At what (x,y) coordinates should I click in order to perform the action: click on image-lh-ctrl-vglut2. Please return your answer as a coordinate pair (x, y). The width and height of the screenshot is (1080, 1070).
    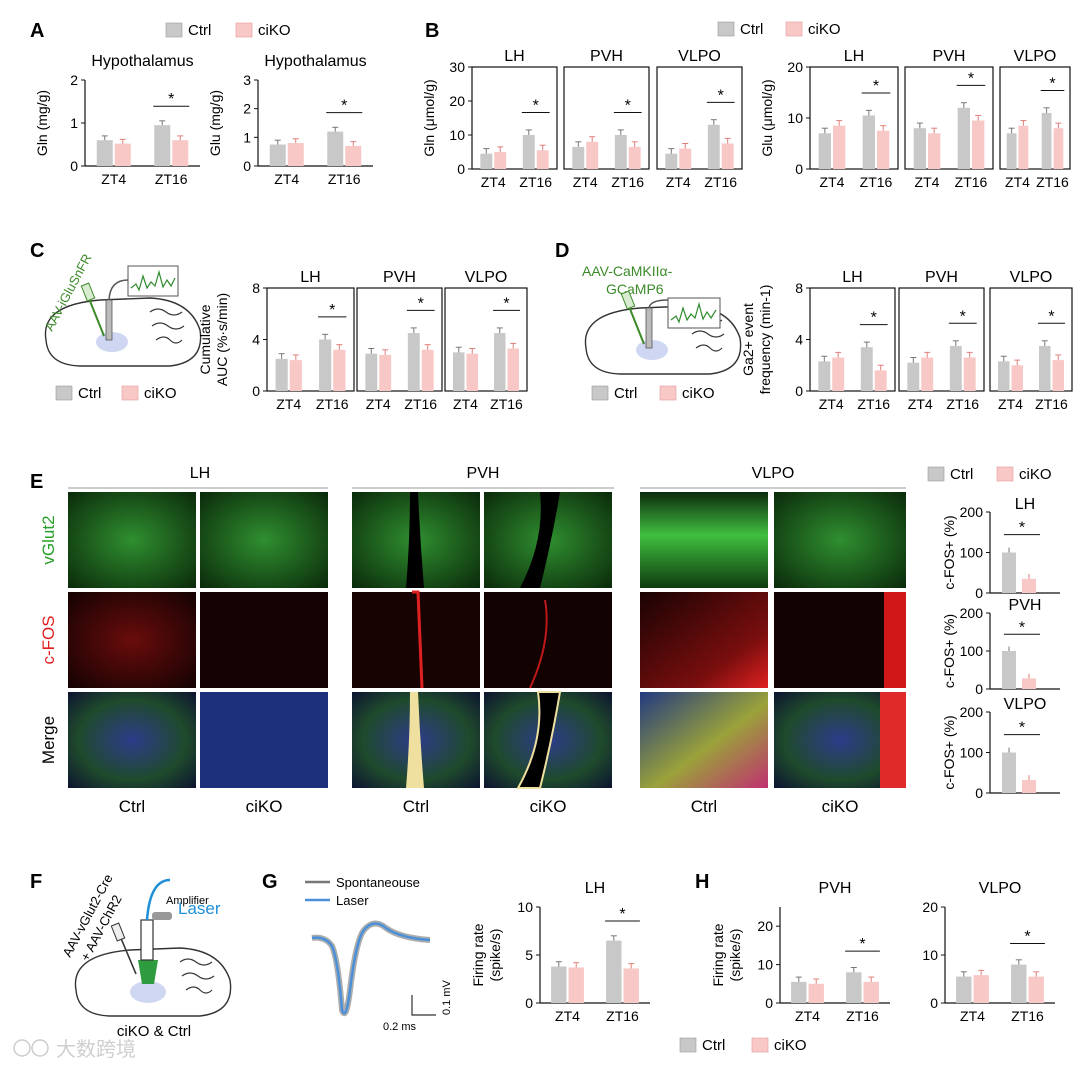
    Looking at the image, I should click on (132, 540).